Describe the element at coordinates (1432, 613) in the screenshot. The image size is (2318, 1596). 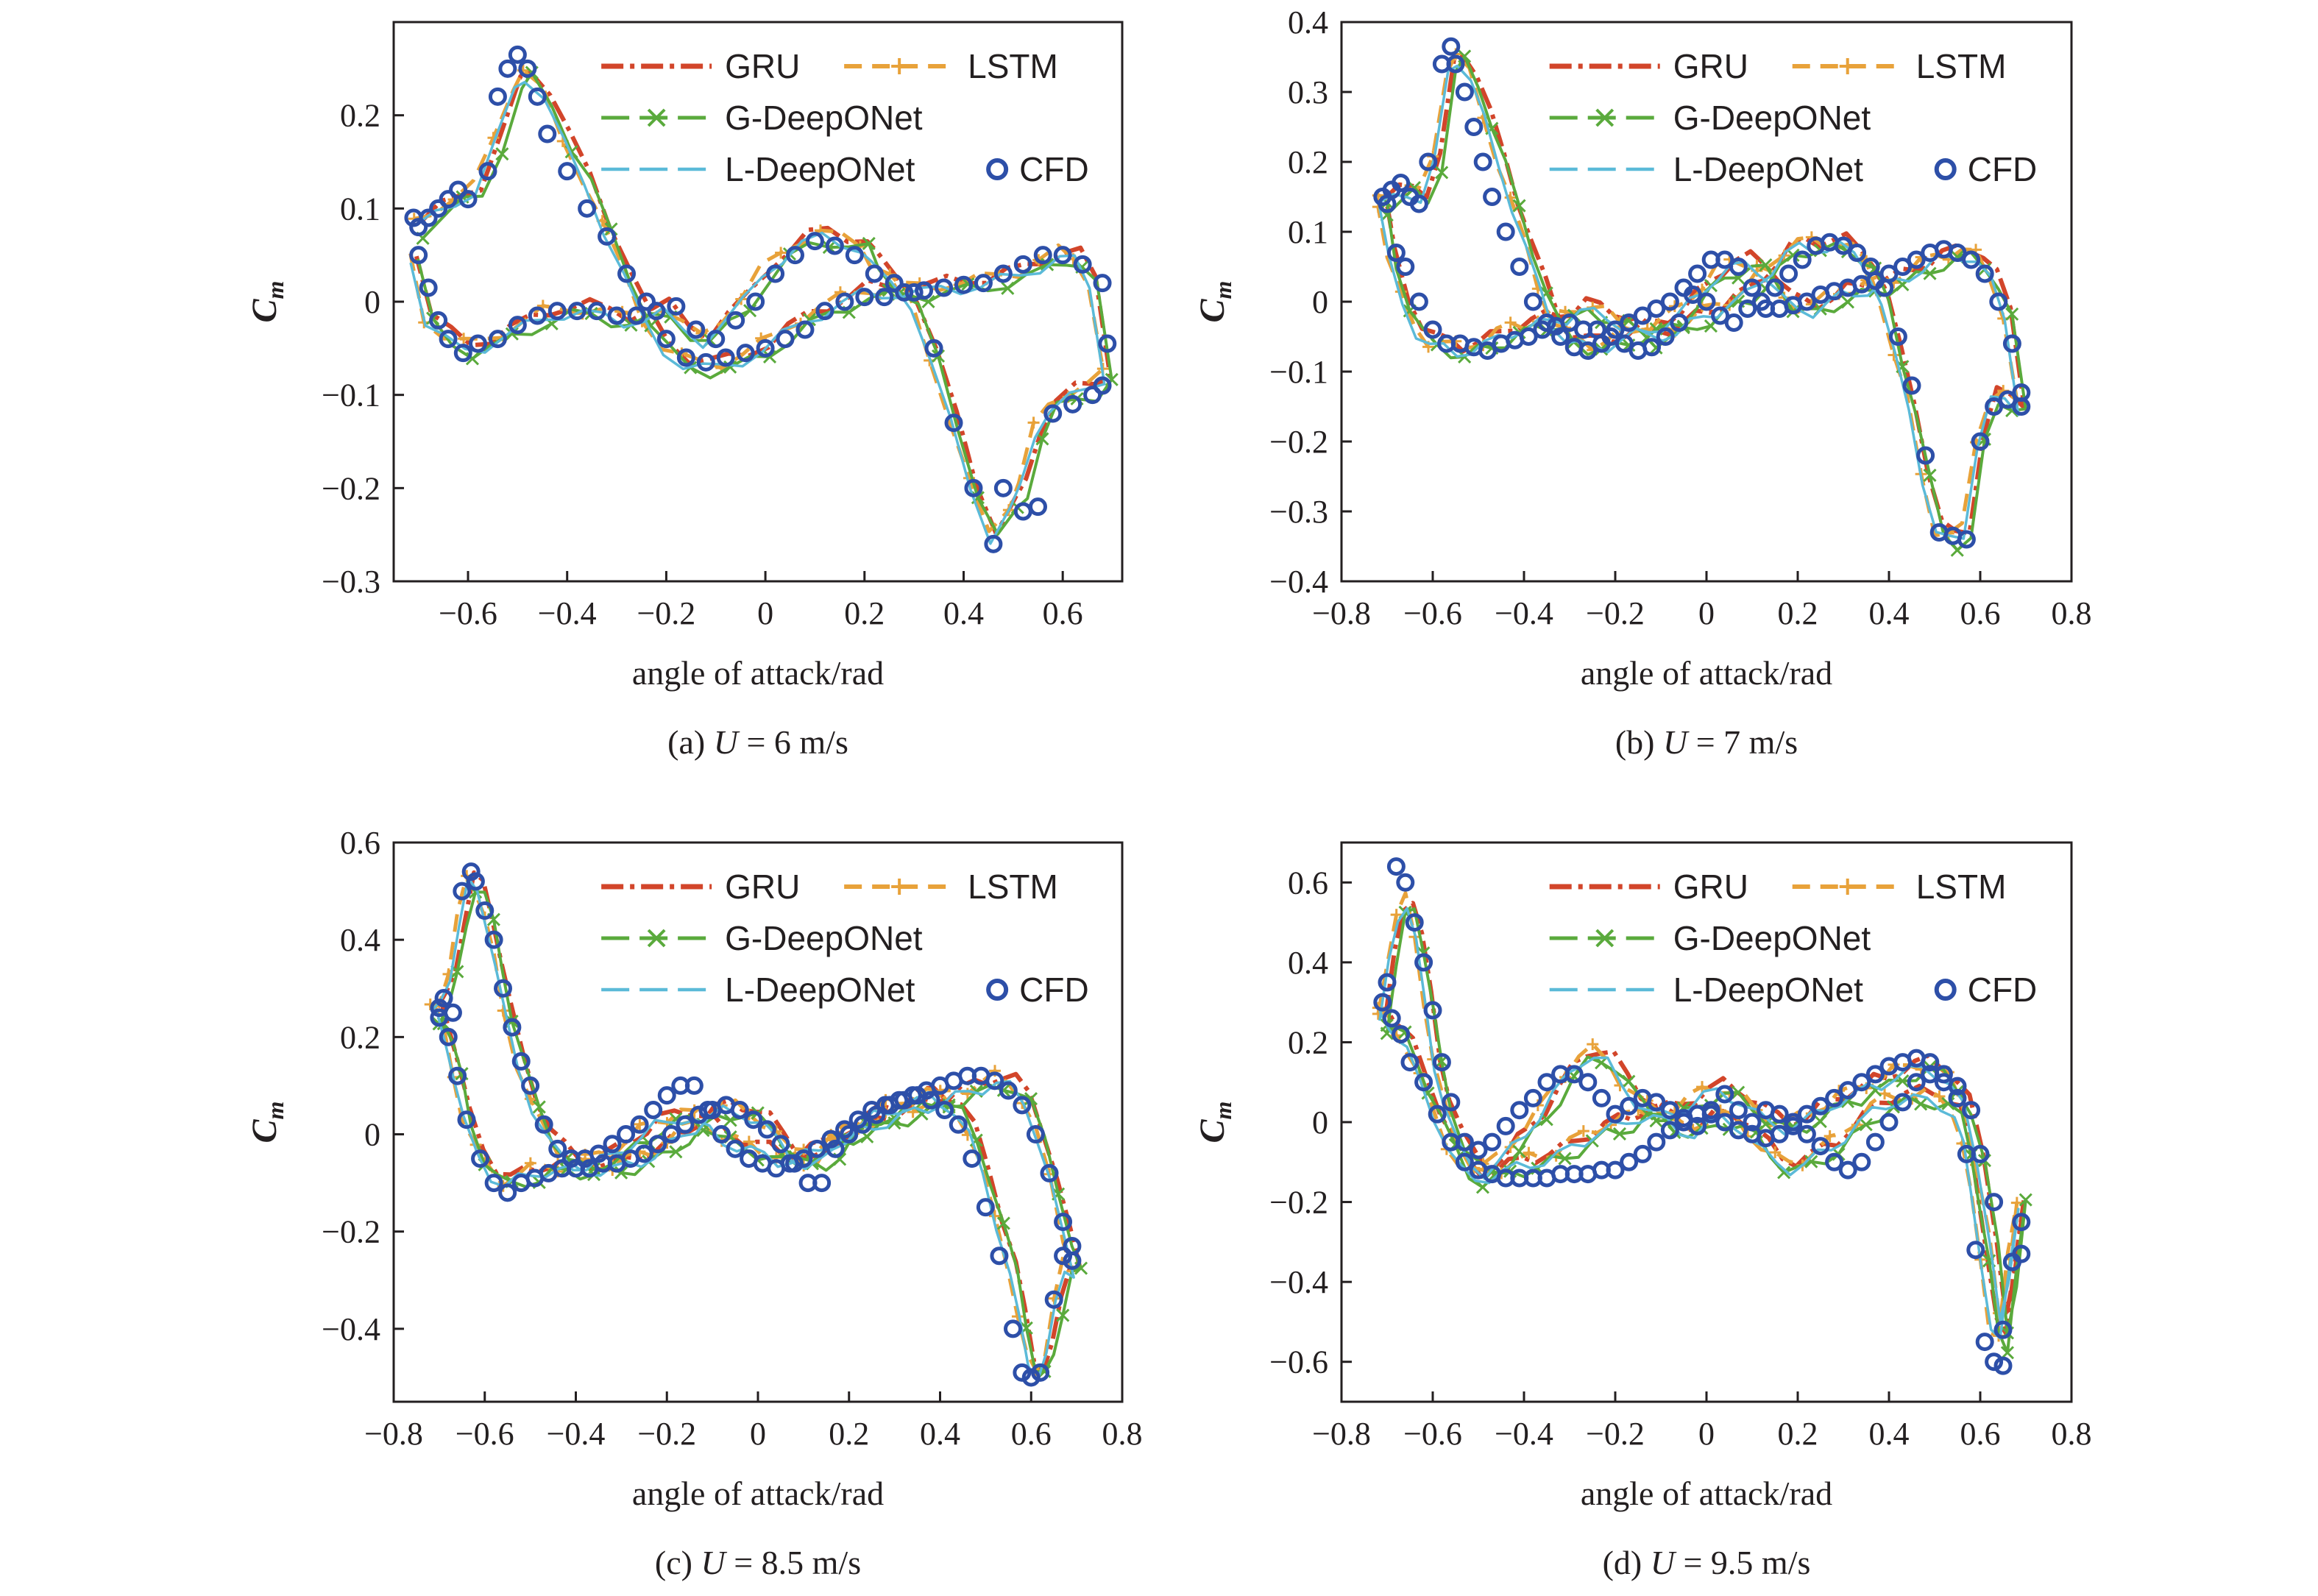
I see `x-tick-label: −0.6` at that location.